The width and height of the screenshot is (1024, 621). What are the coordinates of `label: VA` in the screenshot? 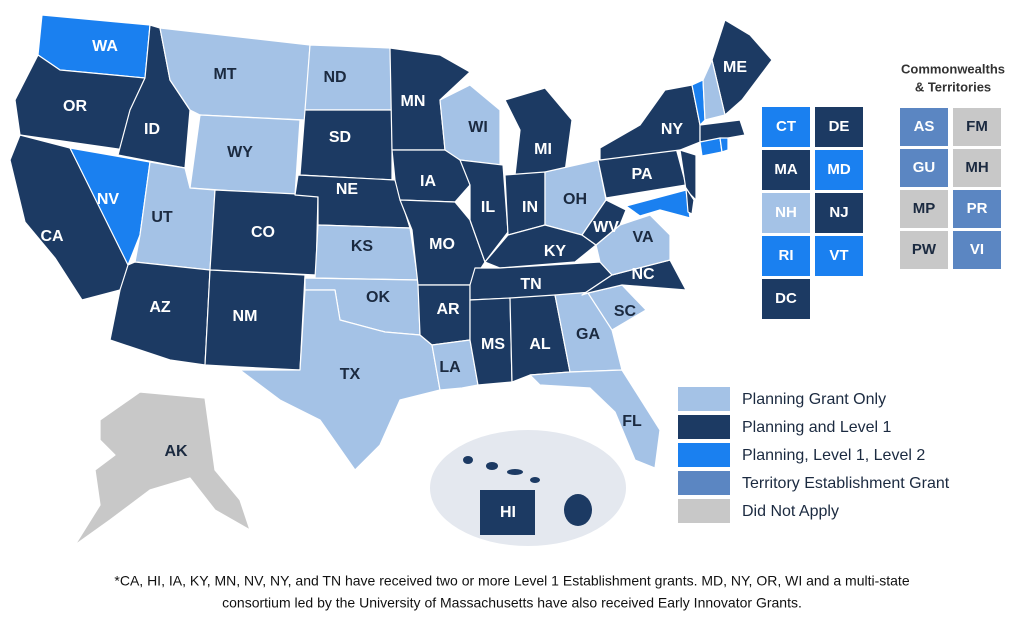 It's located at (642, 237).